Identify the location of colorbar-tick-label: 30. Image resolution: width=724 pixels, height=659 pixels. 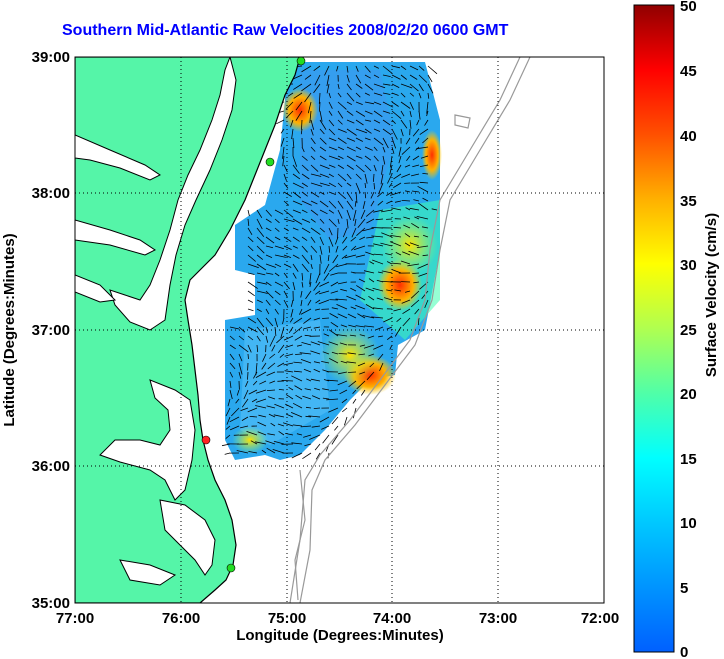
(688, 265).